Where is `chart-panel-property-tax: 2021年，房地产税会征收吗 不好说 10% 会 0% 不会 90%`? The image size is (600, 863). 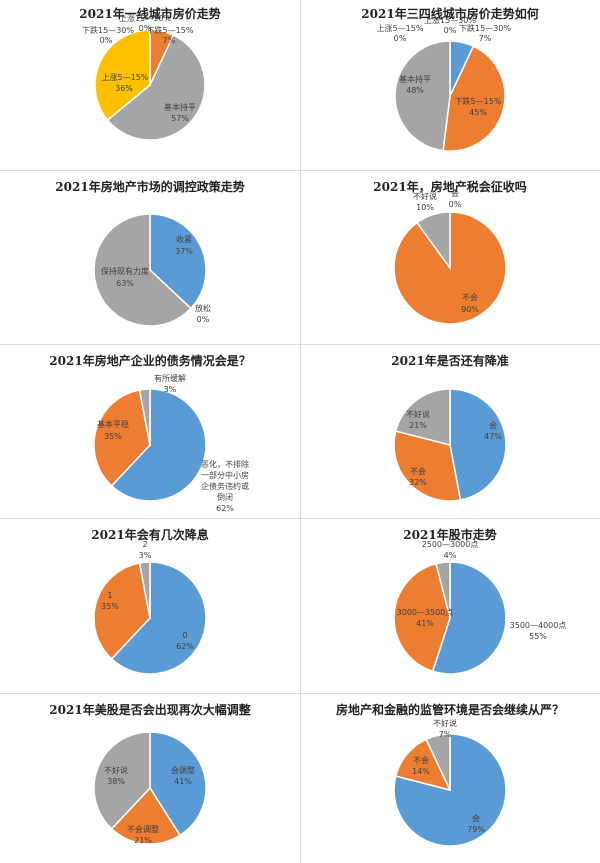
chart-panel-property-tax: 2021年，房地产税会征收吗 不好说 10% 会 0% 不会 90% is located at coordinates (450, 257).